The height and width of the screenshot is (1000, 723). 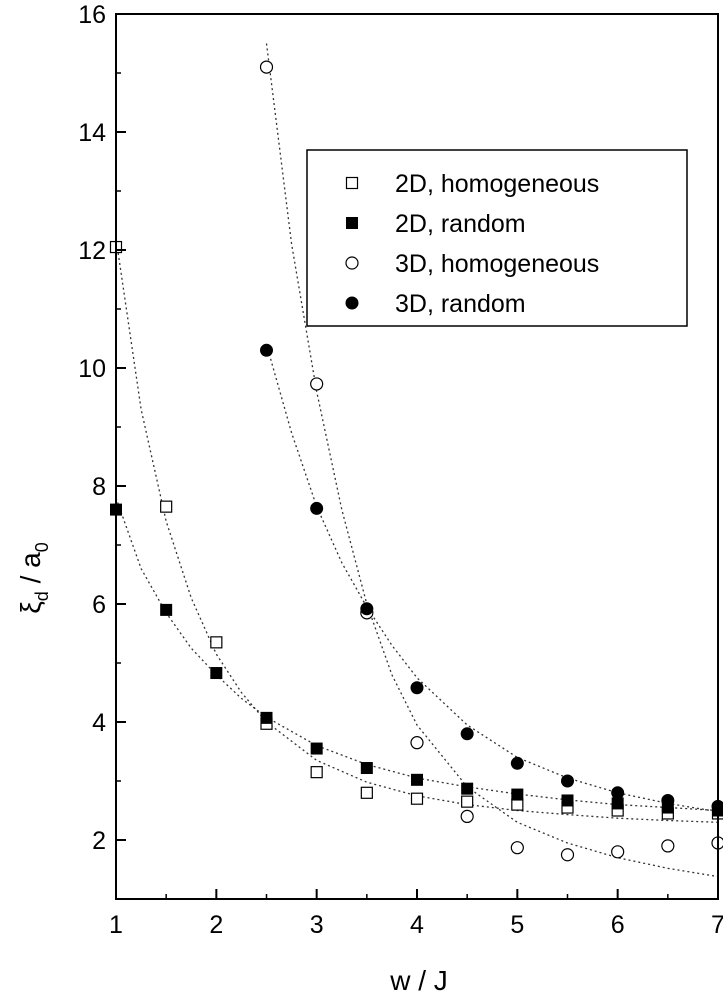 I want to click on legend-label: 3D, random, so click(x=460, y=304).